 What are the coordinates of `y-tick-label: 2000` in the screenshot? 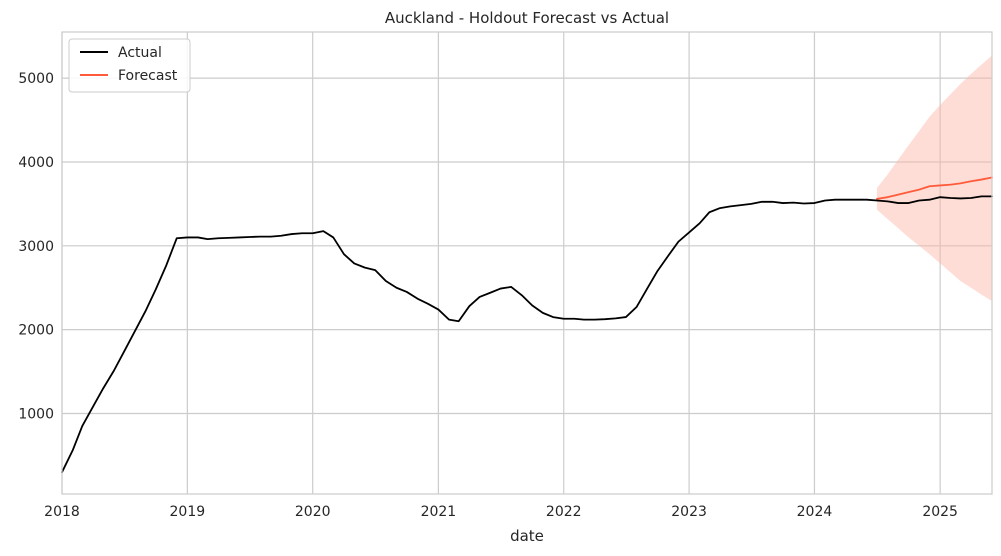 It's located at (36, 331).